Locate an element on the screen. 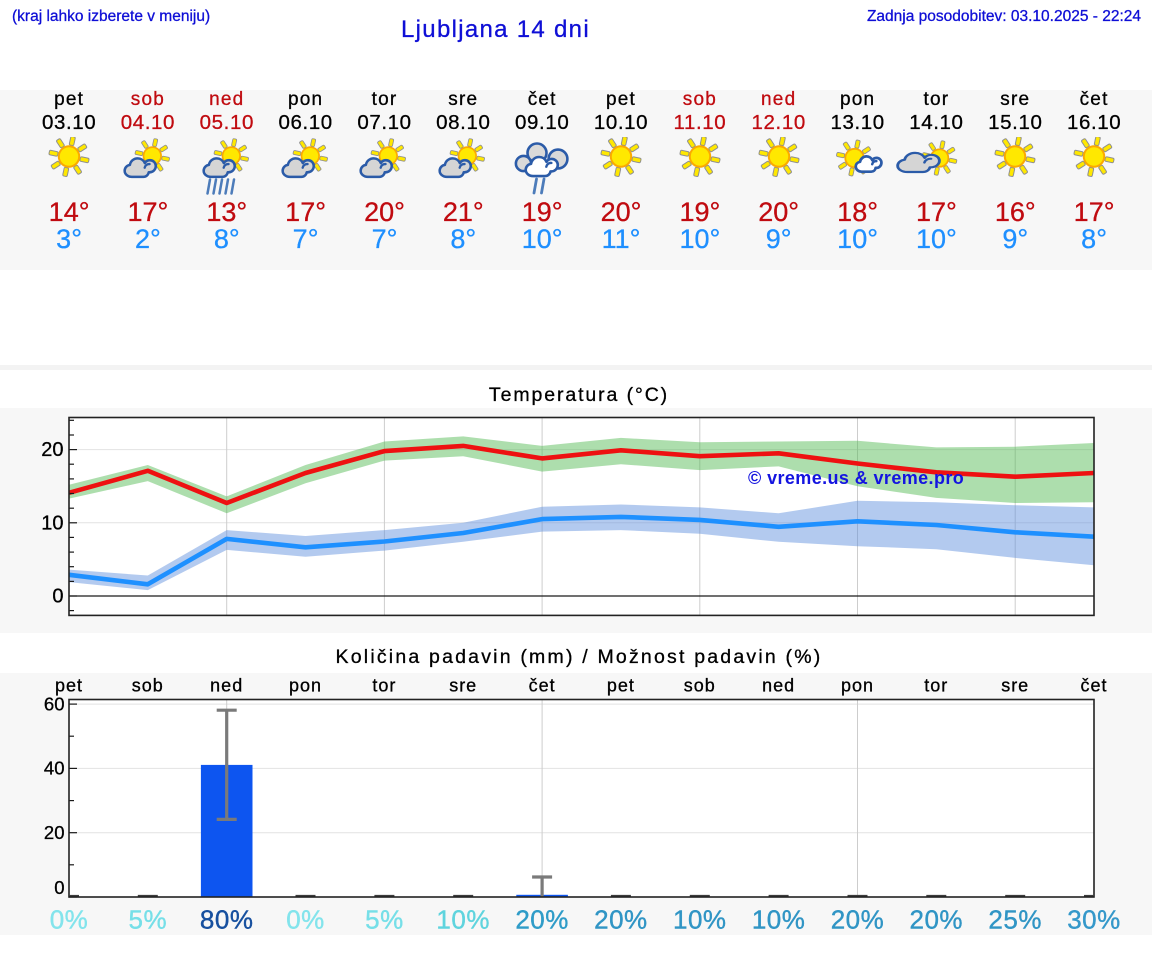  svg-text: 10 is located at coordinates (52, 523).